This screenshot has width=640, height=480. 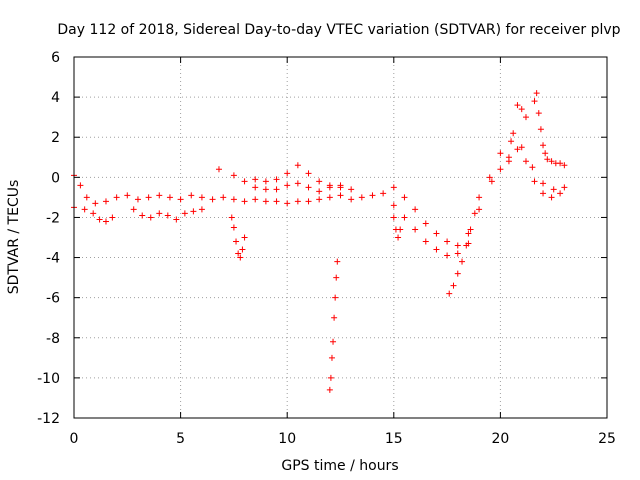 I want to click on y-tick-label: 2, so click(x=55, y=138).